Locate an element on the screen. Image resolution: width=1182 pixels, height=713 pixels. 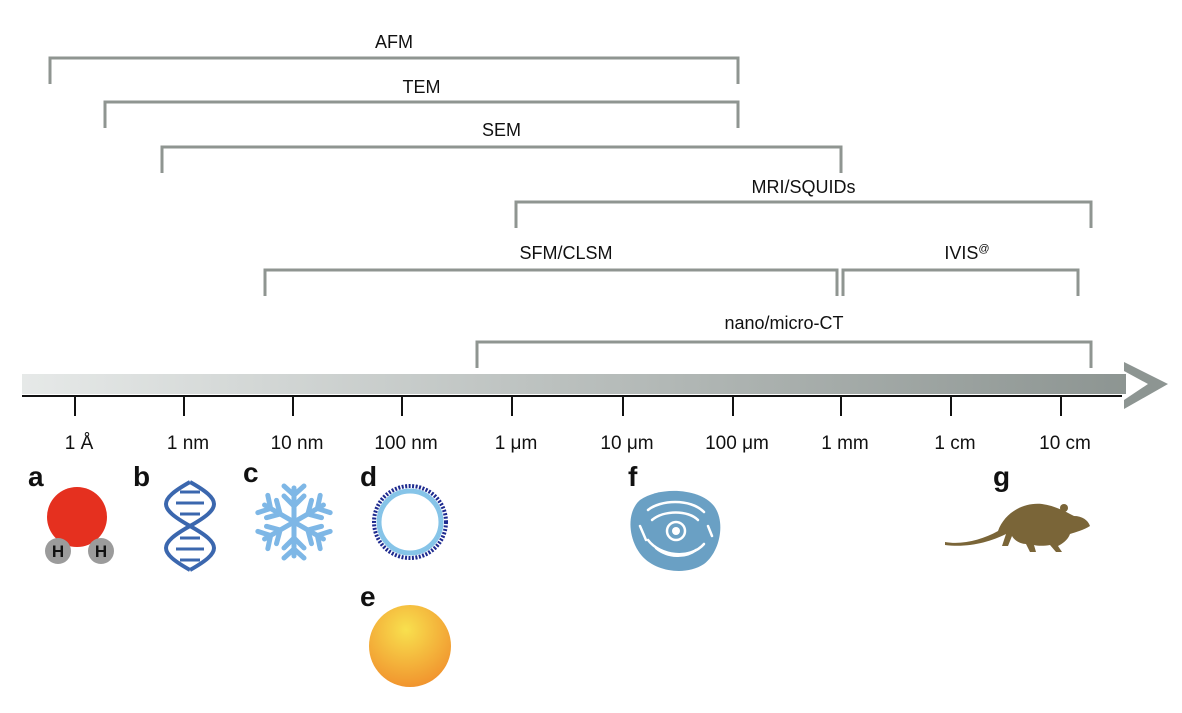
panel-letter-g: g is located at coordinates (1001, 476).